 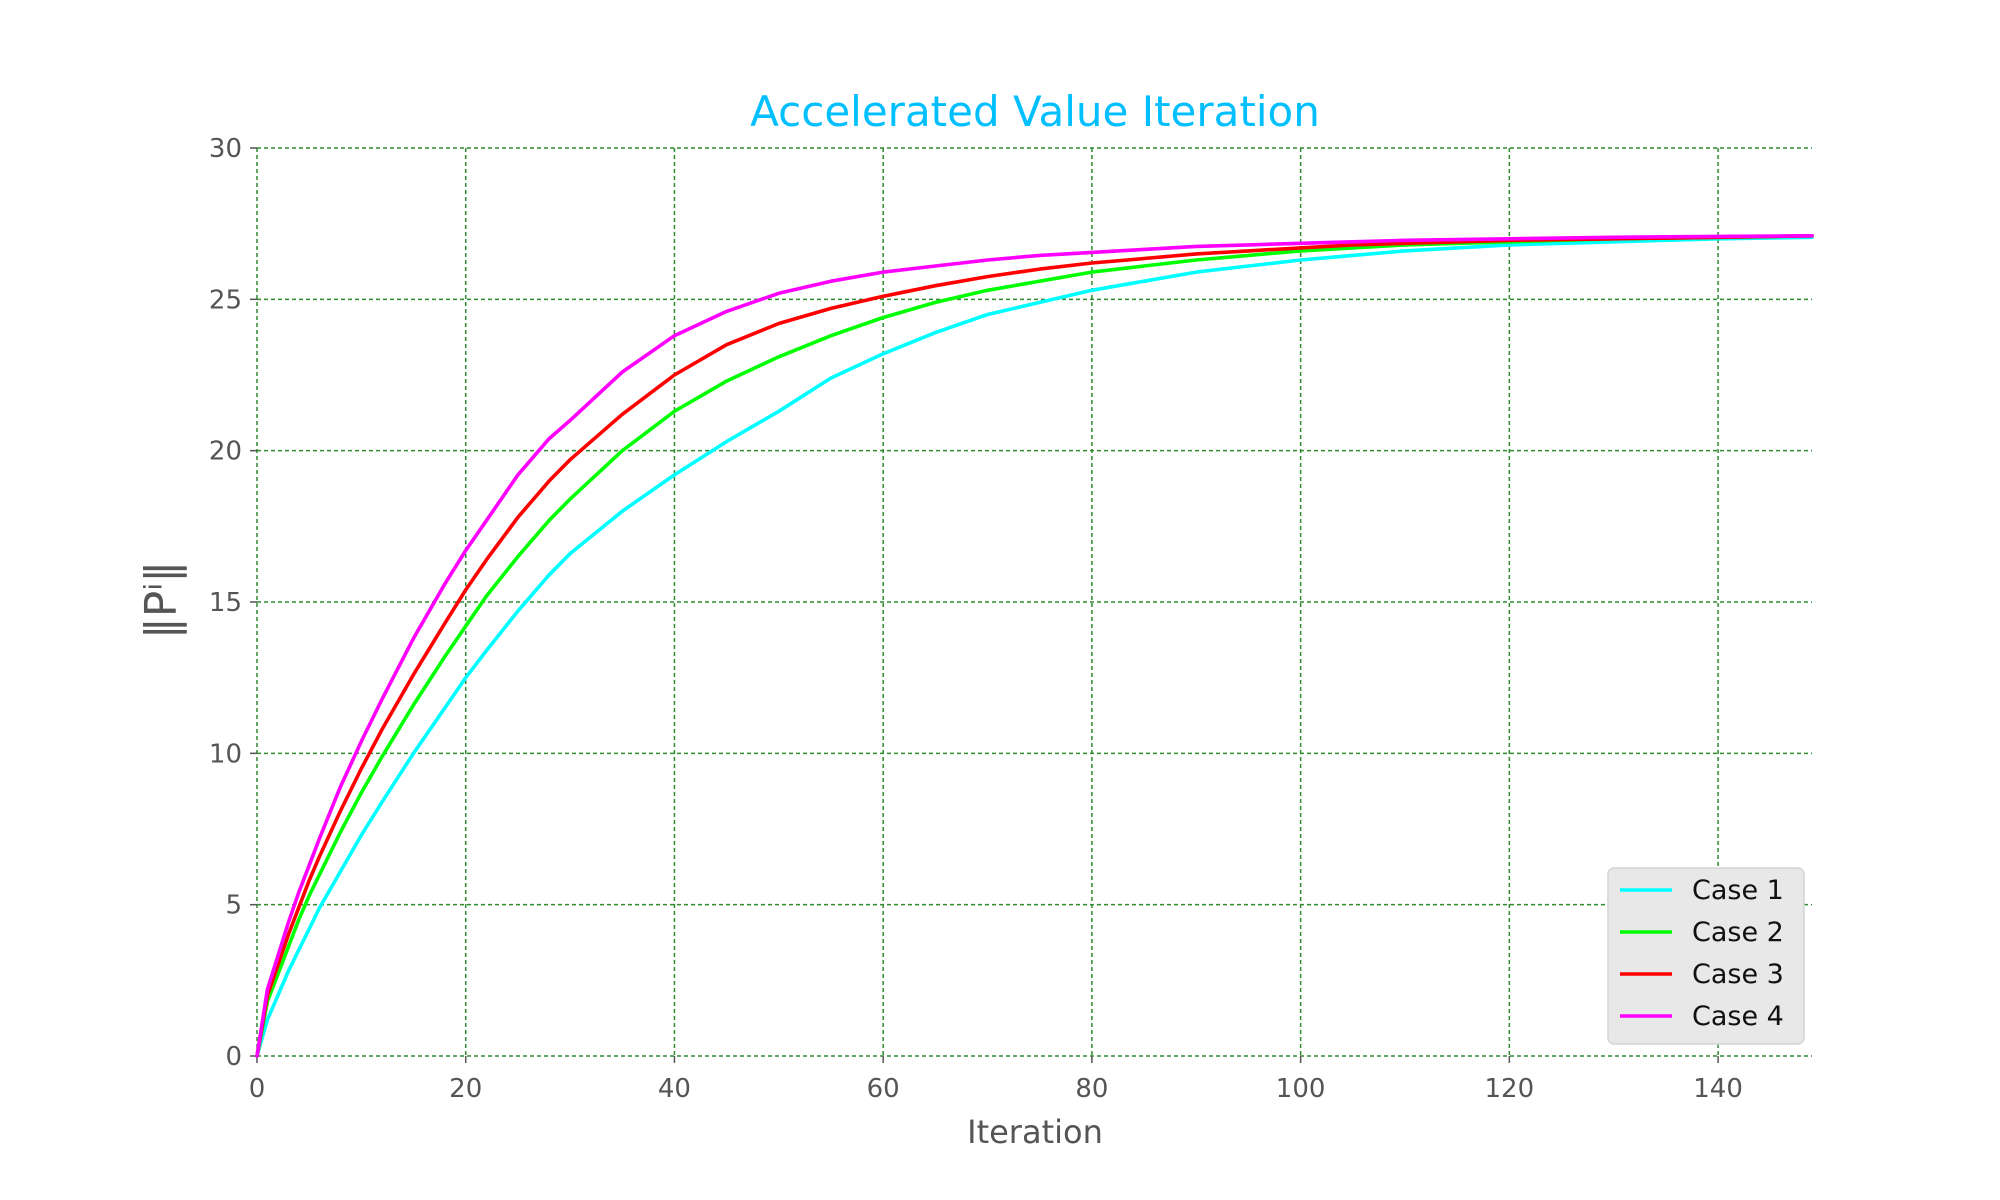 I want to click on x-axis-label: Iteration, so click(x=1035, y=1132).